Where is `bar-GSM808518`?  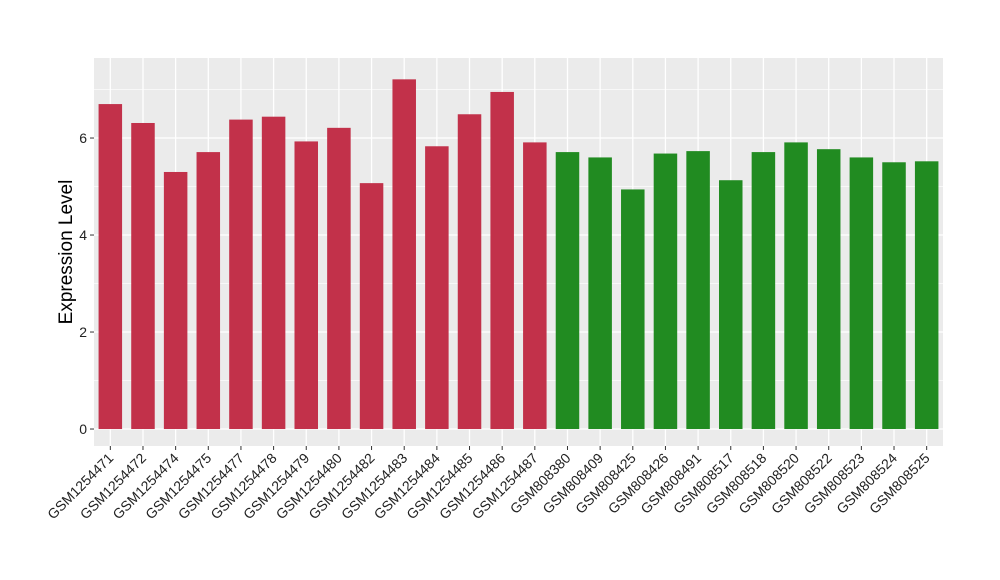 bar-GSM808518 is located at coordinates (763, 291).